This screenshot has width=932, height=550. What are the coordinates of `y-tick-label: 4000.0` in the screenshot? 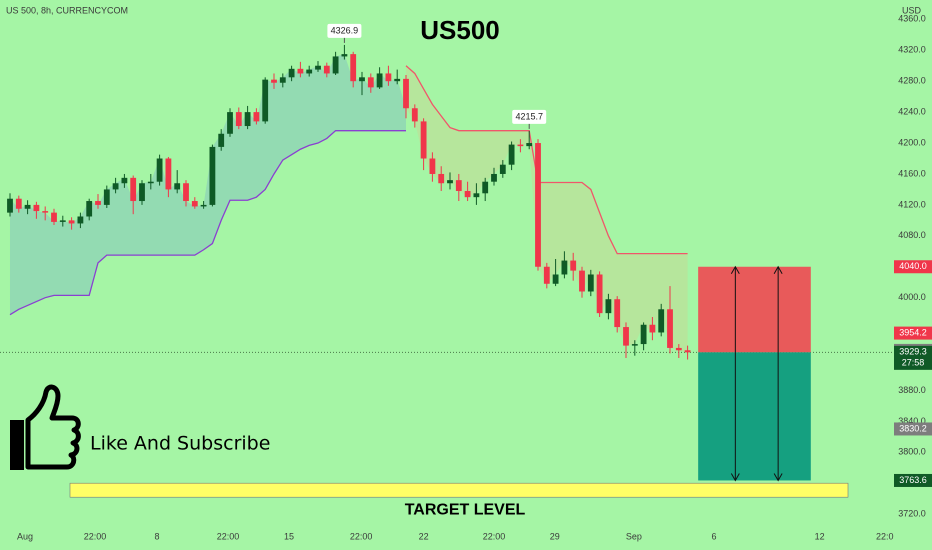 It's located at (912, 297).